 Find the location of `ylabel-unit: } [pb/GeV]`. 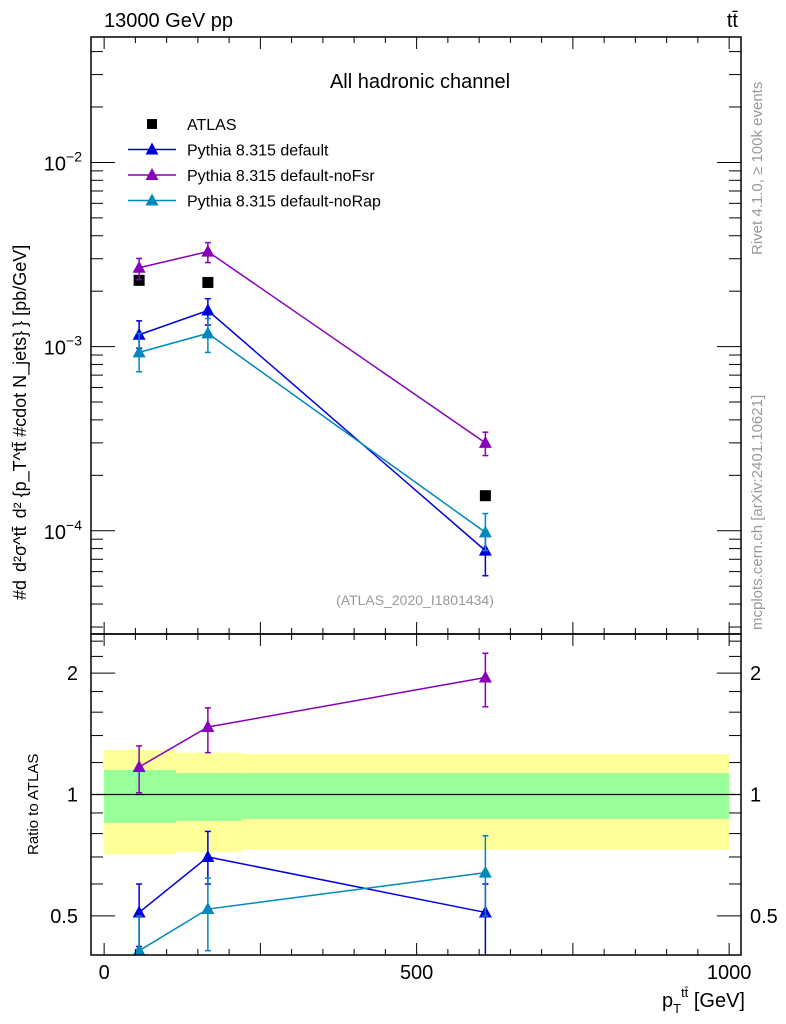

ylabel-unit: } [pb/GeV] is located at coordinates (20, 286).